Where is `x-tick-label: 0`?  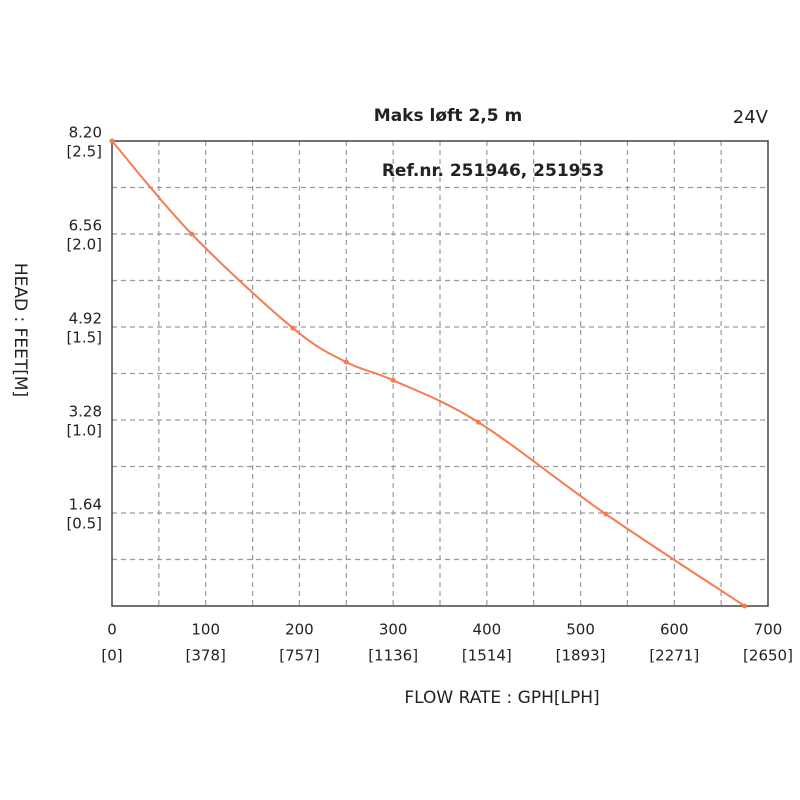 x-tick-label: 0 is located at coordinates (112, 630).